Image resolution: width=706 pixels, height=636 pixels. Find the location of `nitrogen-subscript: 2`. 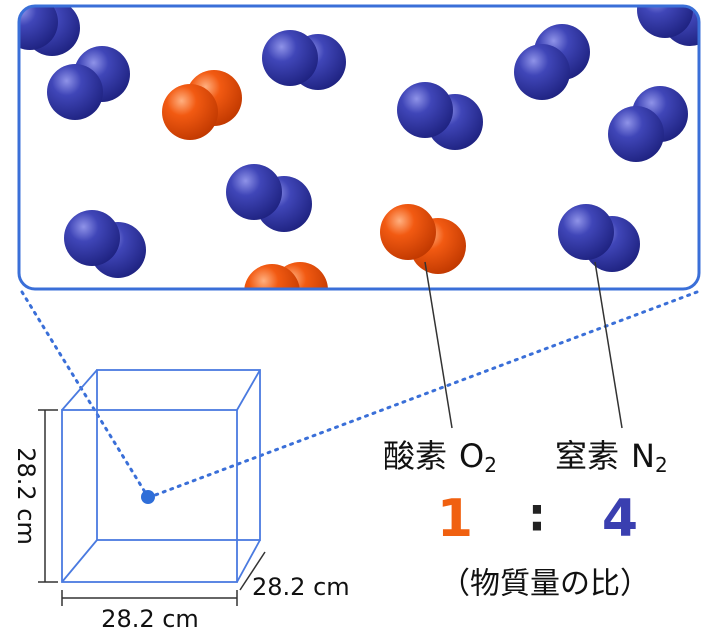

nitrogen-subscript: 2 is located at coordinates (661, 465).